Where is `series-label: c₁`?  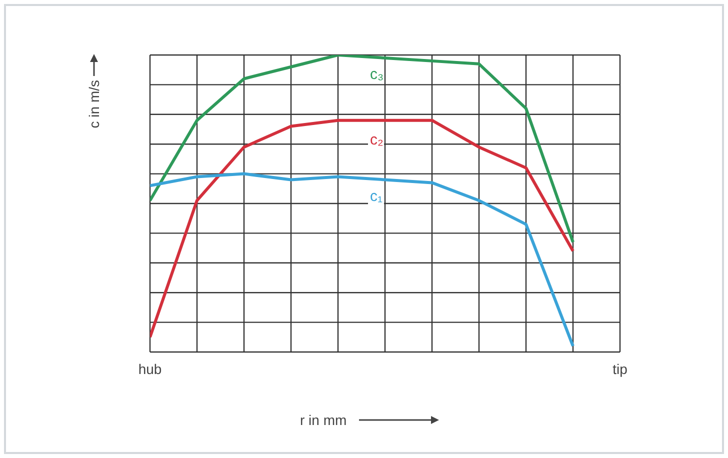 series-label: c₁ is located at coordinates (376, 196).